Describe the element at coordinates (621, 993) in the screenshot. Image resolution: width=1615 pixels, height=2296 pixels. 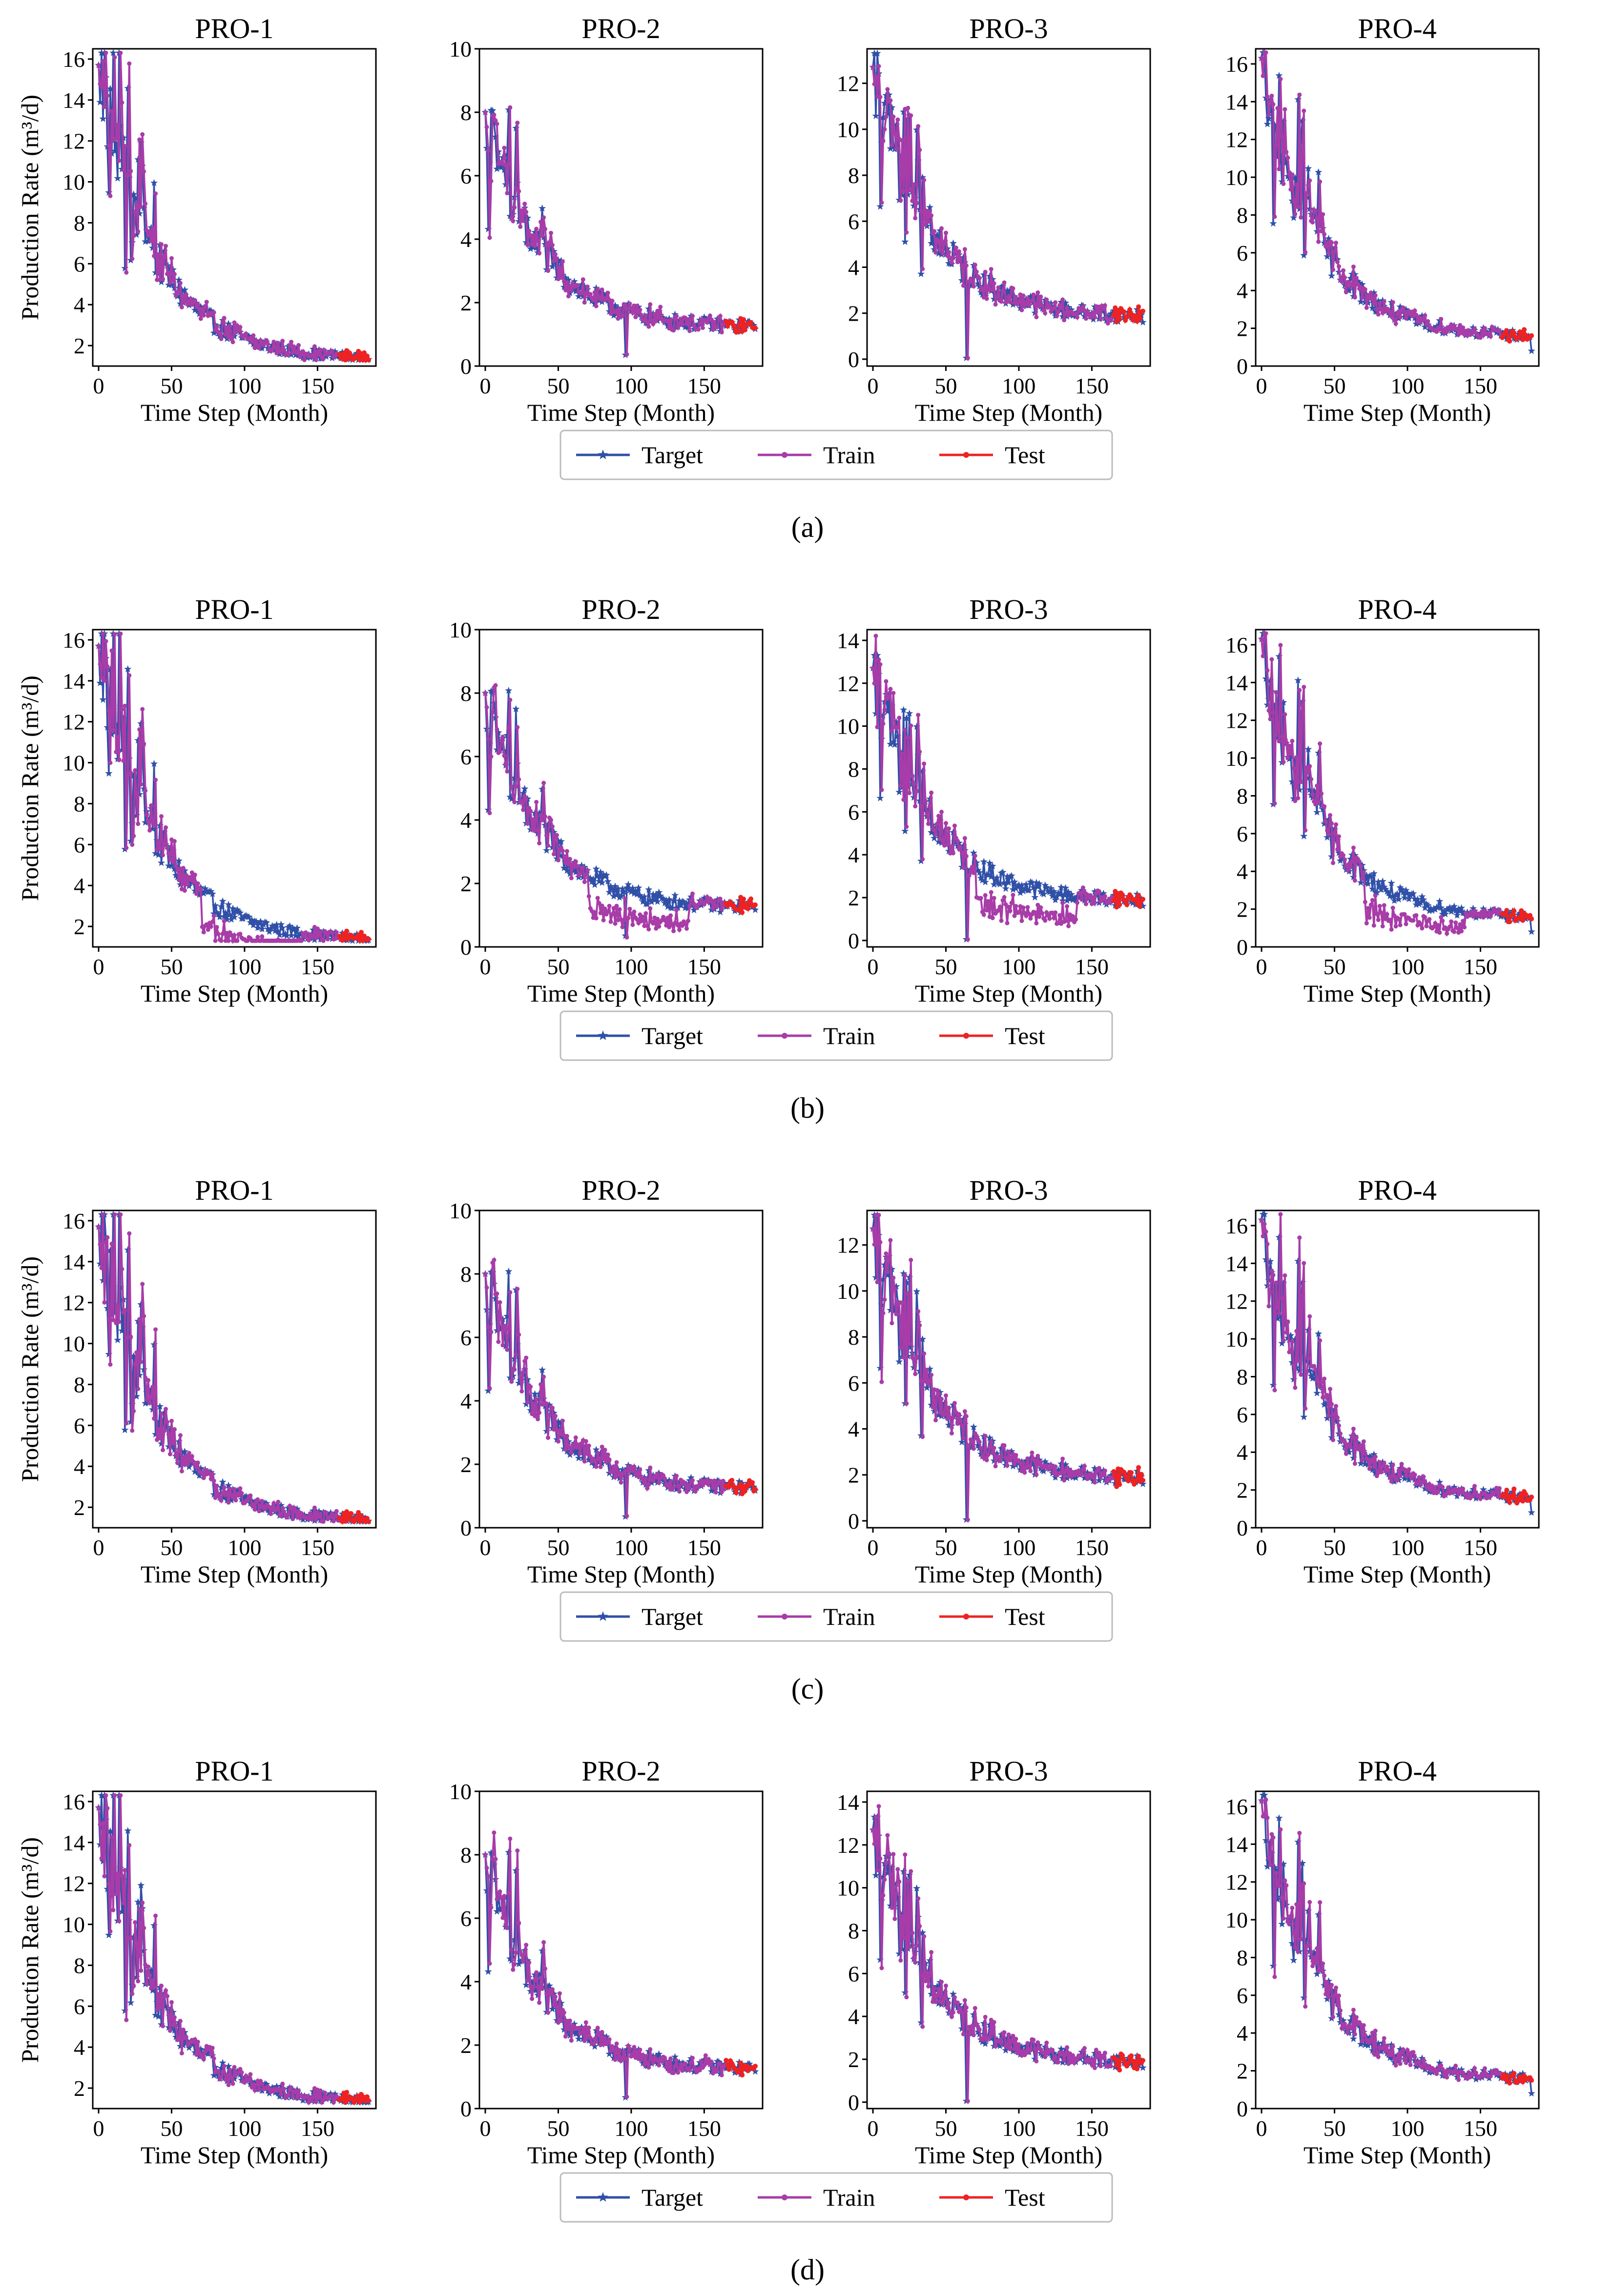
I see `x-axis-label: Time Step (Month)` at that location.